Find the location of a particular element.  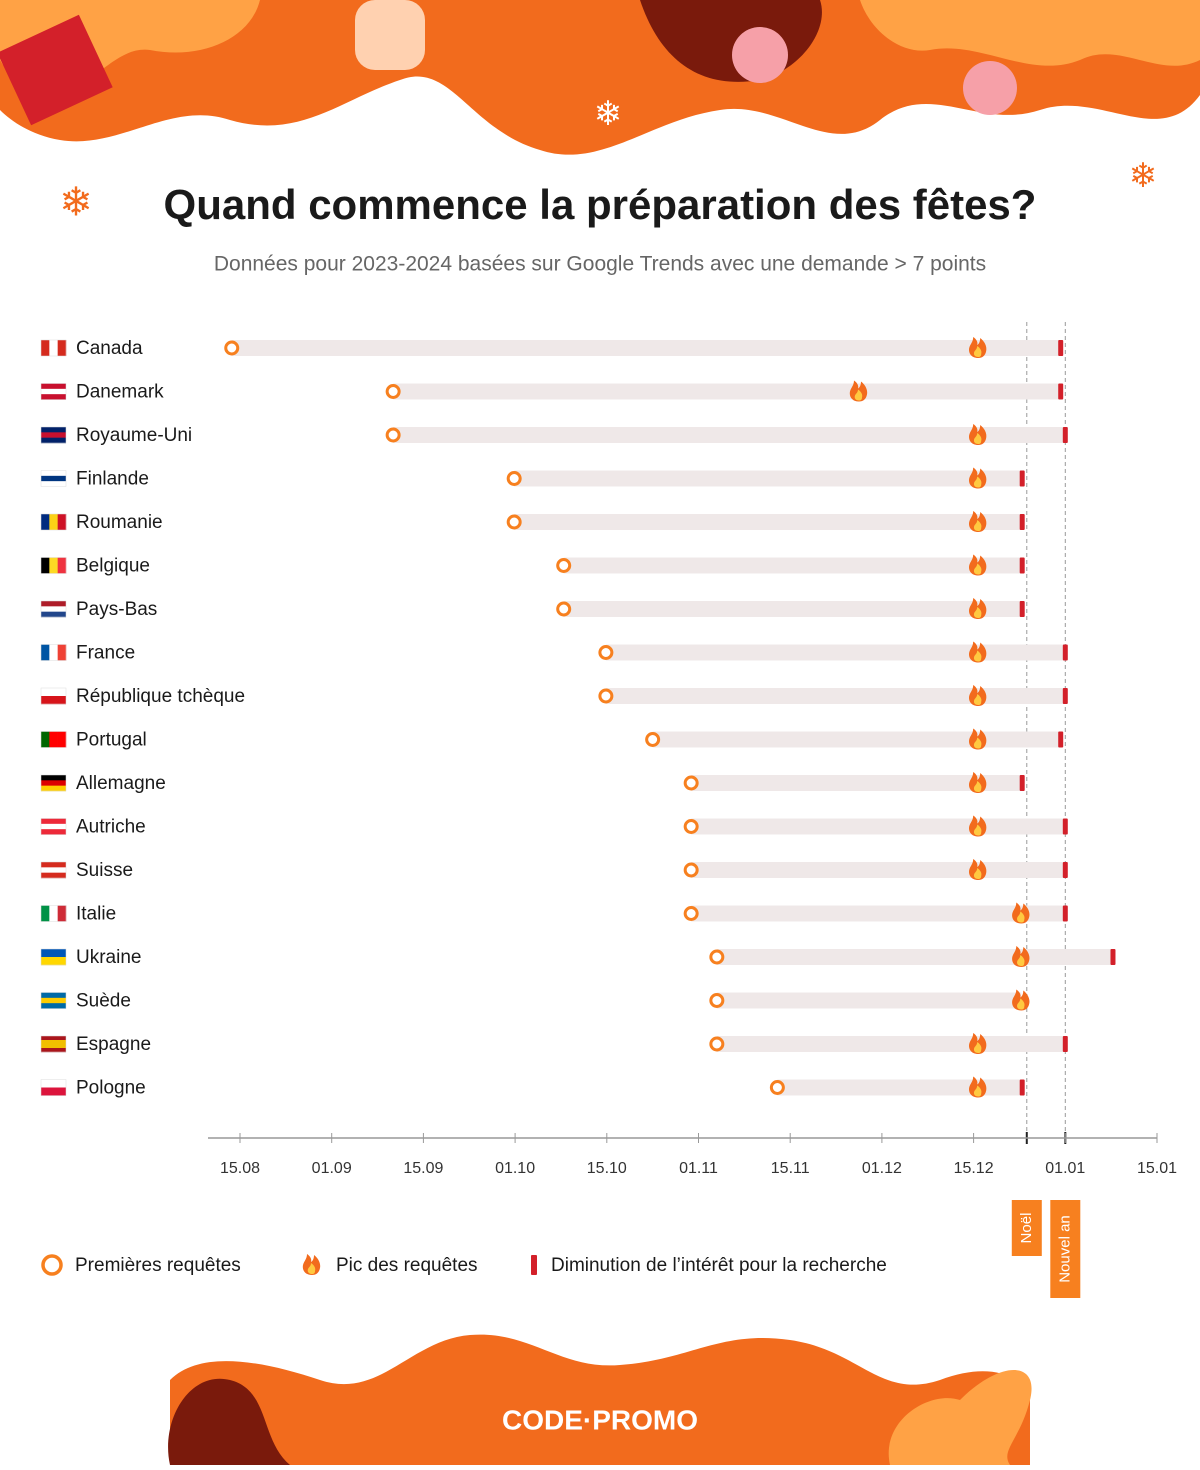

reference-label: Noël is located at coordinates (1026, 1228).